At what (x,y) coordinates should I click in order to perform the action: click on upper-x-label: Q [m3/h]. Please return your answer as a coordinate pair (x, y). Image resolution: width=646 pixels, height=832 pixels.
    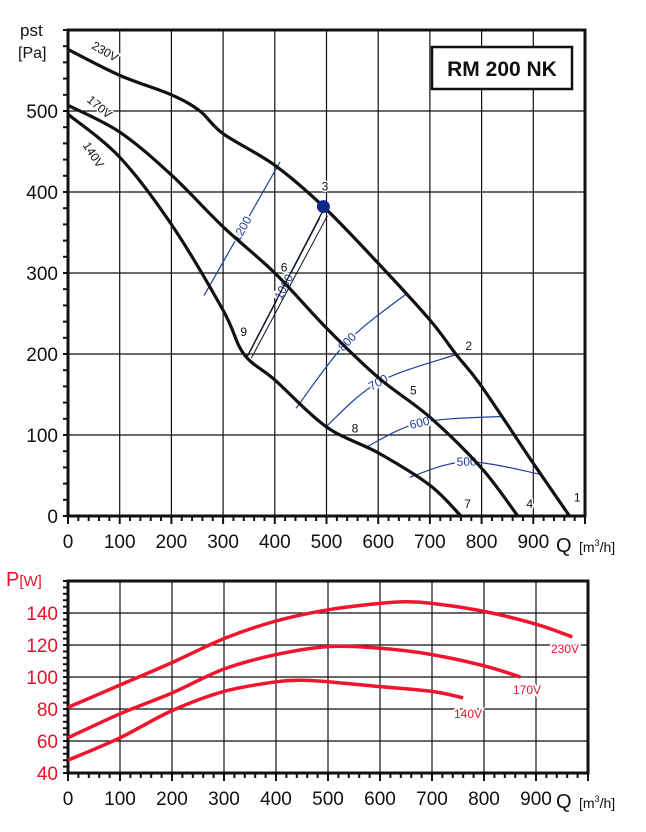
    Looking at the image, I should click on (585, 546).